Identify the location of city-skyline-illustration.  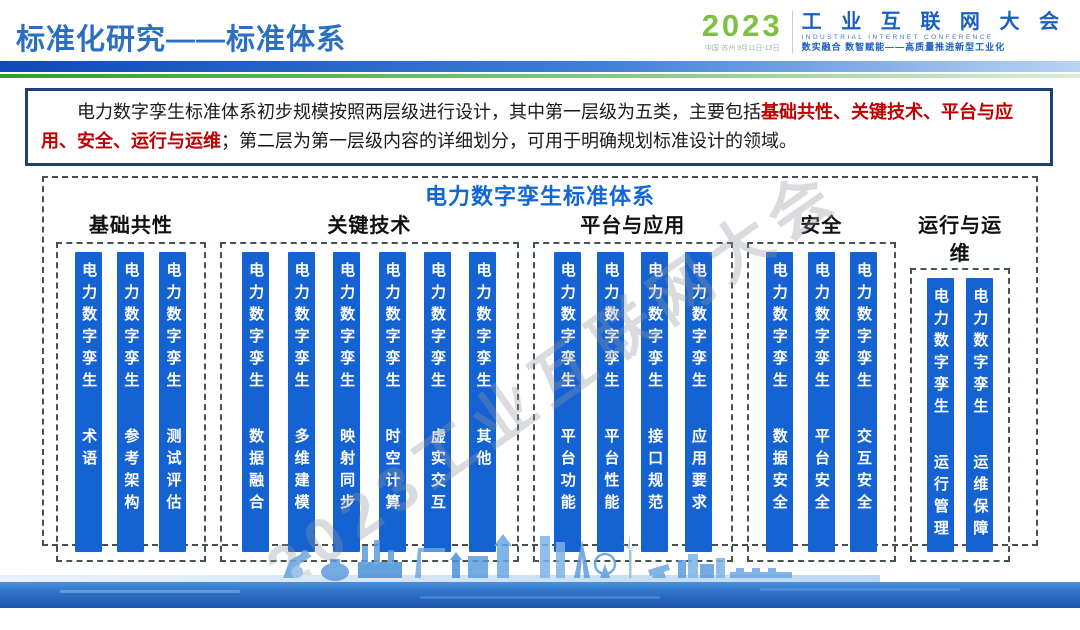
(537, 557).